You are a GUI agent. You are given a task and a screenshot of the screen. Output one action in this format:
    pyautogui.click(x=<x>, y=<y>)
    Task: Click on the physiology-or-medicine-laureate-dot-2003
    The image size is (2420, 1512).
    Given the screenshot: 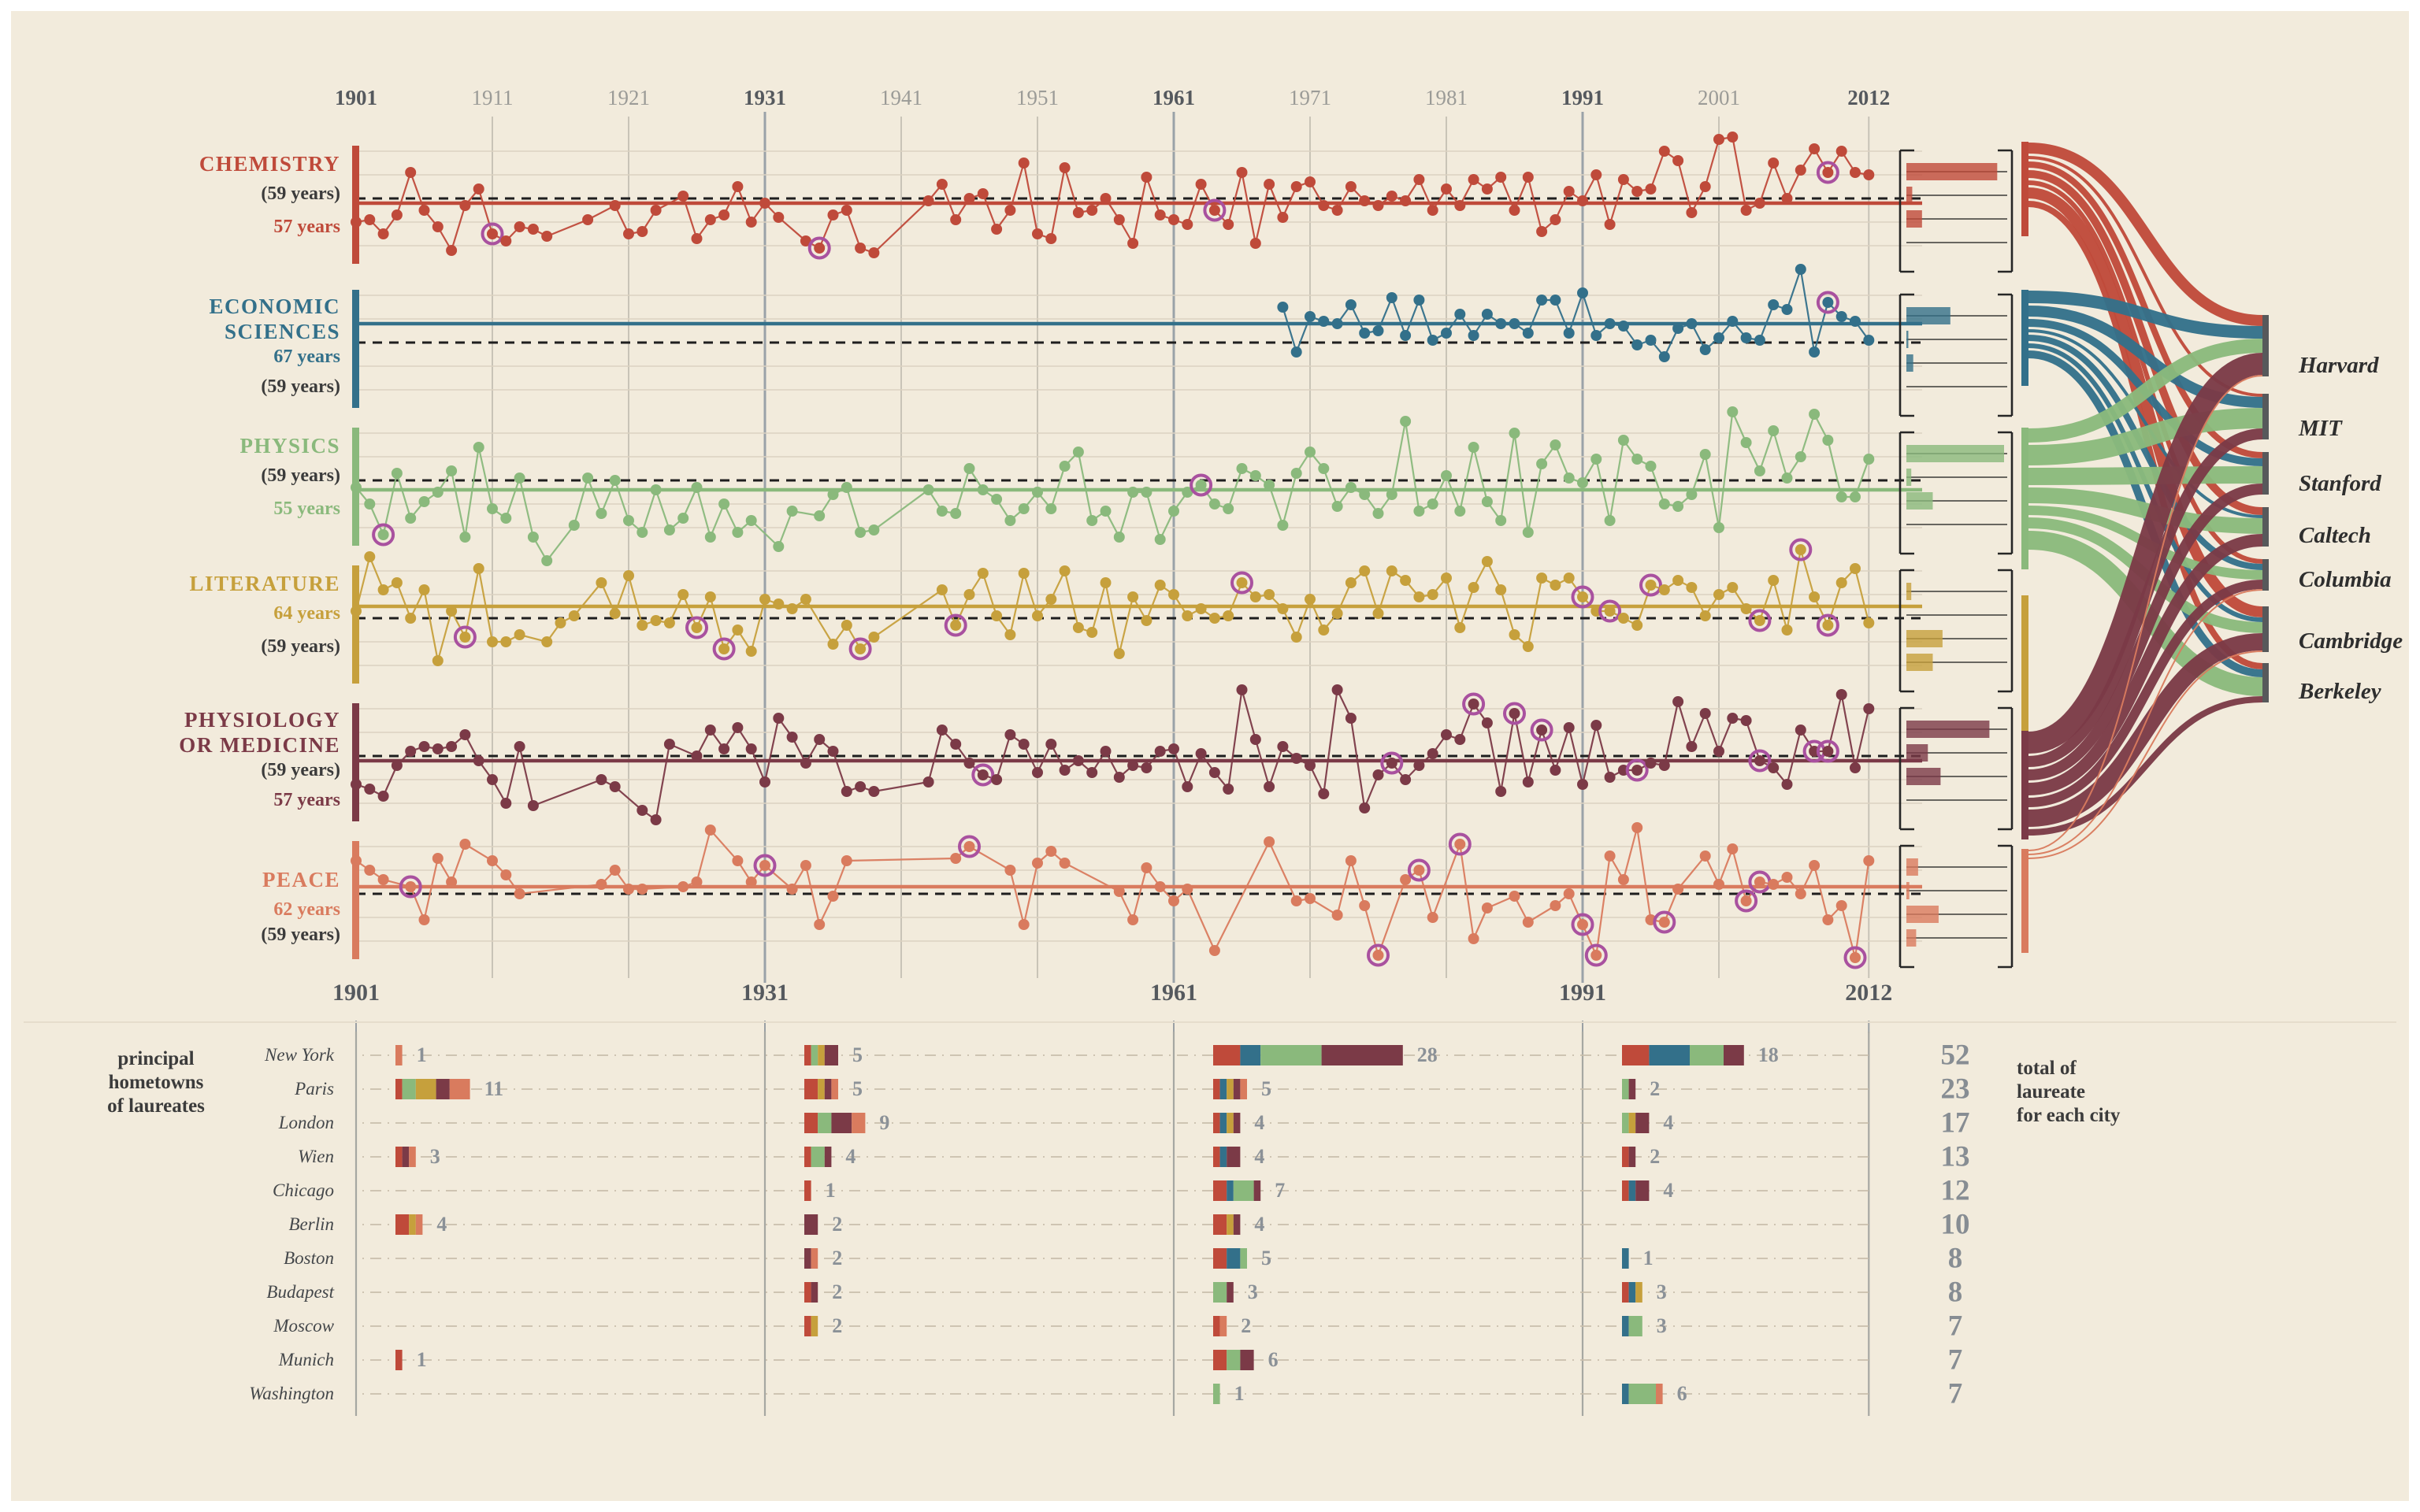 What is the action you would take?
    pyautogui.click(x=1746, y=720)
    